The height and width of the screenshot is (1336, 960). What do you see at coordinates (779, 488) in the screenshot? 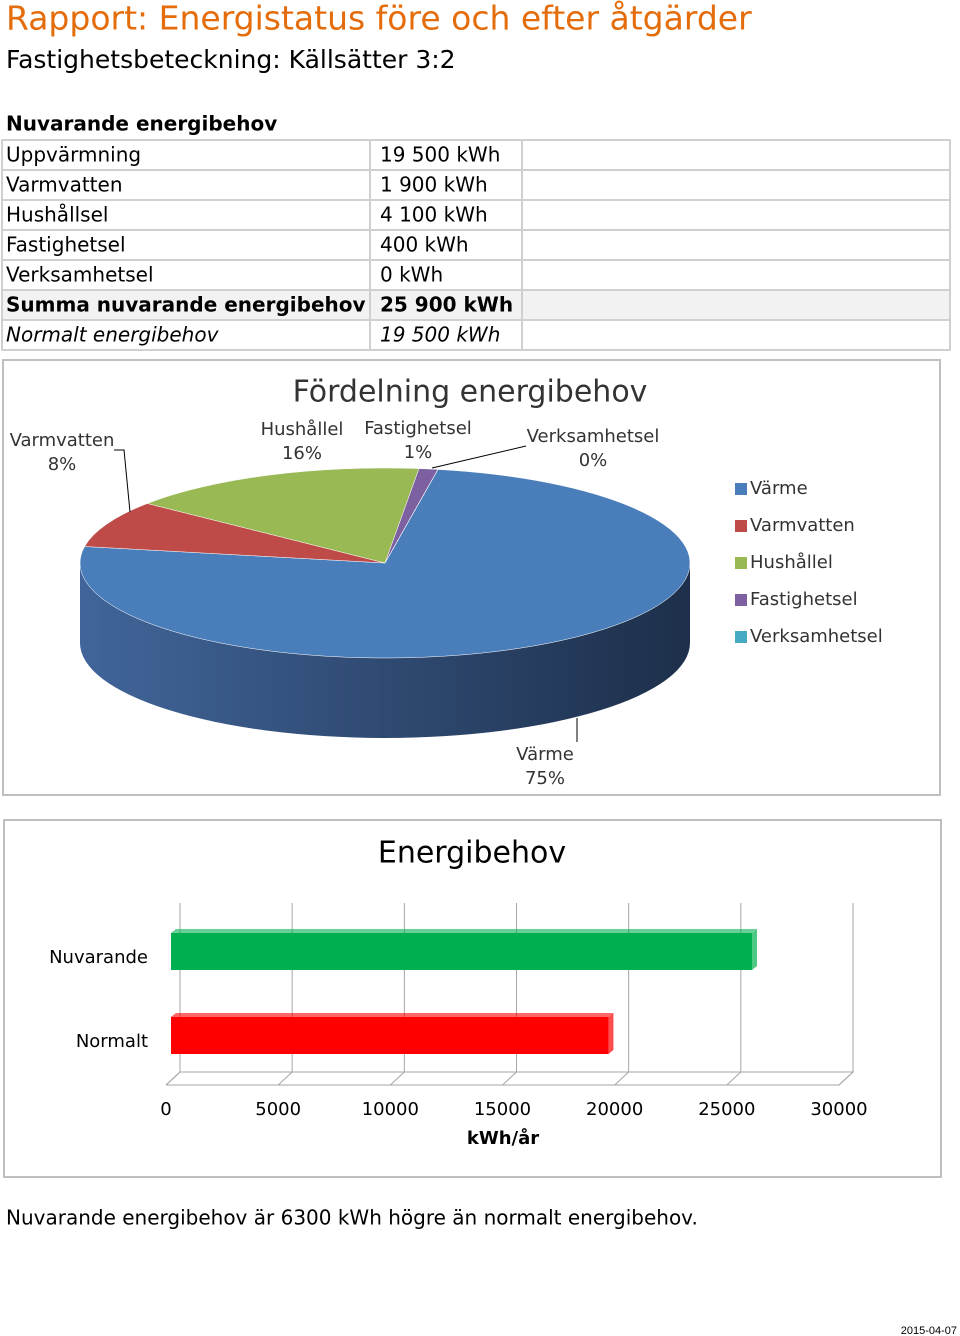
I see `legend-label: Värme` at bounding box center [779, 488].